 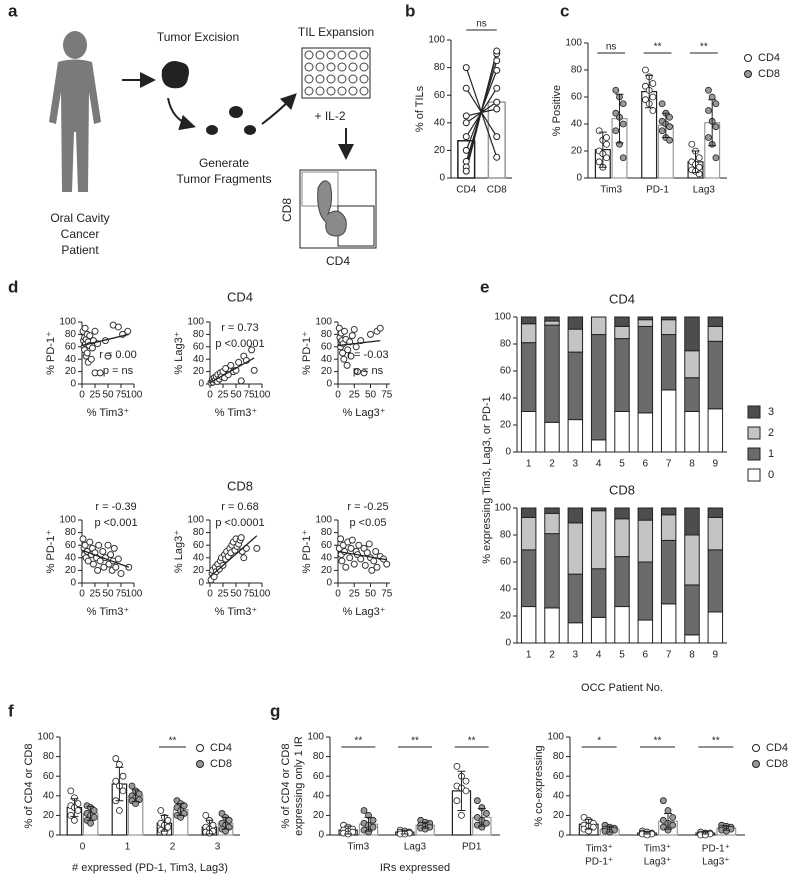 What do you see at coordinates (777, 748) in the screenshot?
I see `legend-label: CD4` at bounding box center [777, 748].